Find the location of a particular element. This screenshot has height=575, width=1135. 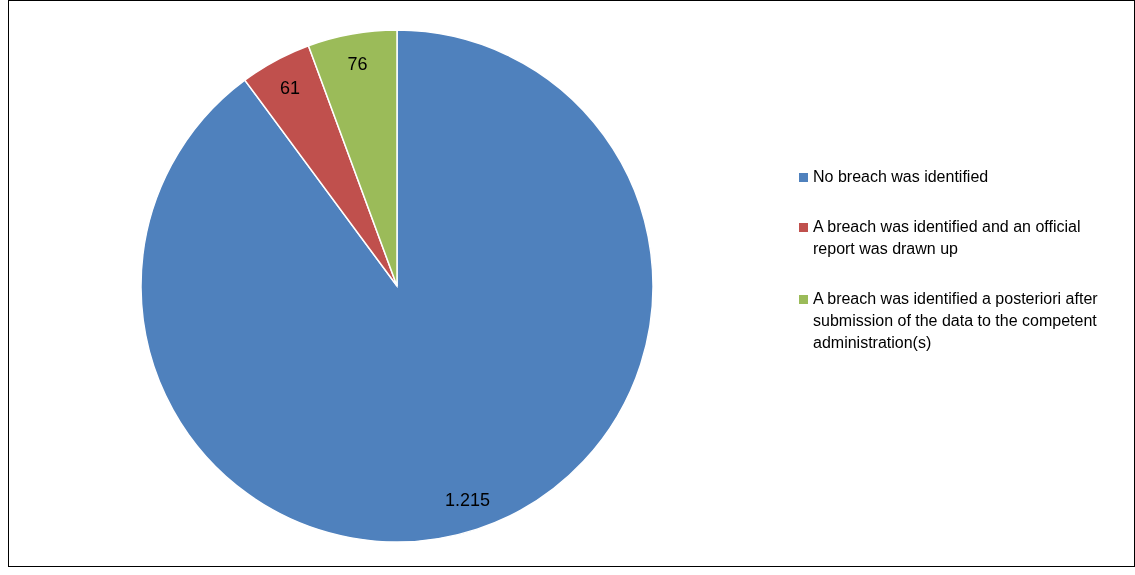

data-label: 76 is located at coordinates (357, 64).